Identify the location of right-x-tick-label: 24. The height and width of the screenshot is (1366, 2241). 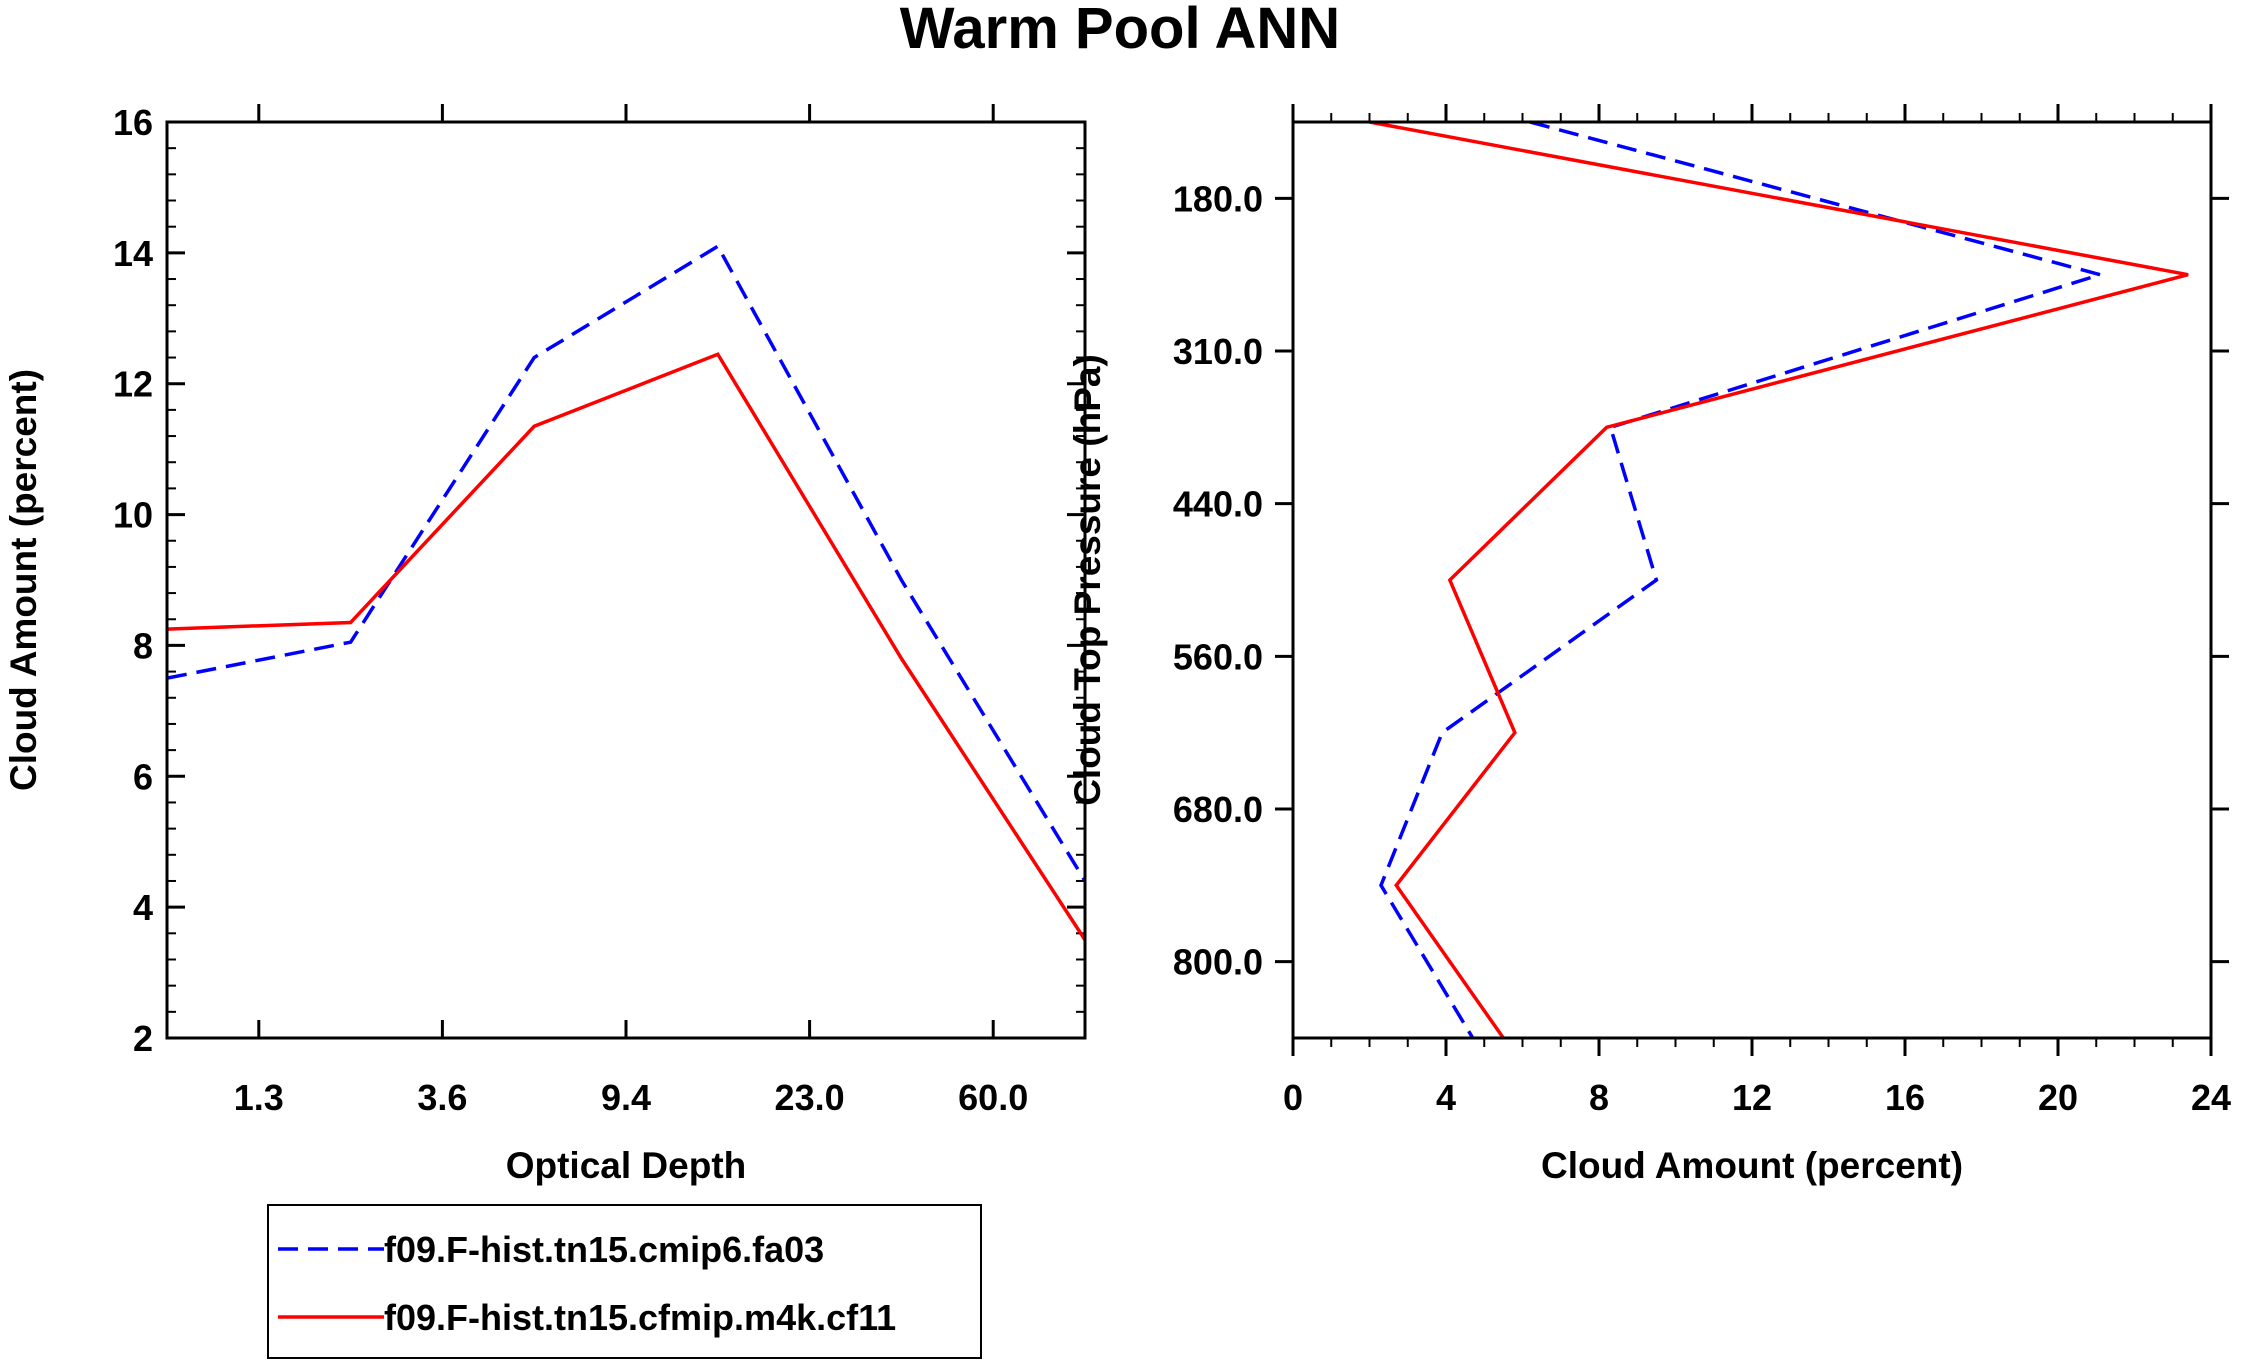
(2211, 1097).